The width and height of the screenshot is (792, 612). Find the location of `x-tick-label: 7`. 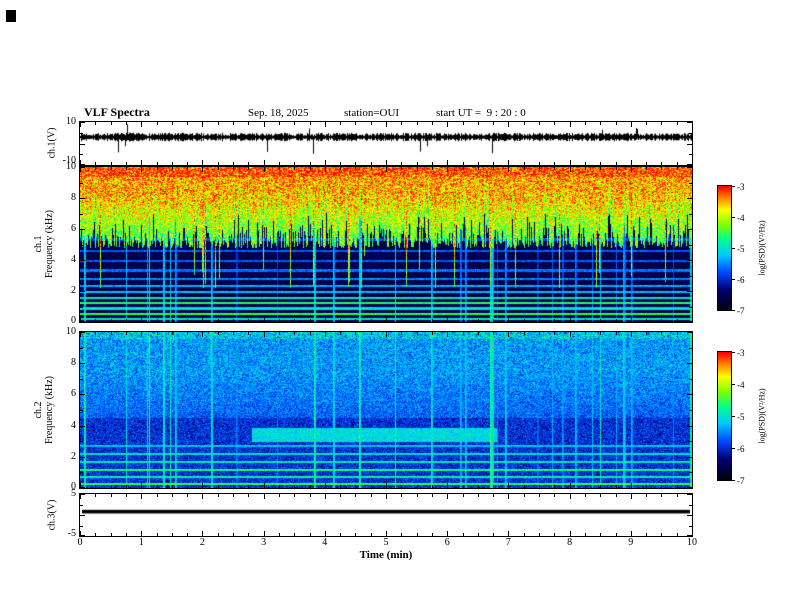

x-tick-label: 7 is located at coordinates (508, 542).